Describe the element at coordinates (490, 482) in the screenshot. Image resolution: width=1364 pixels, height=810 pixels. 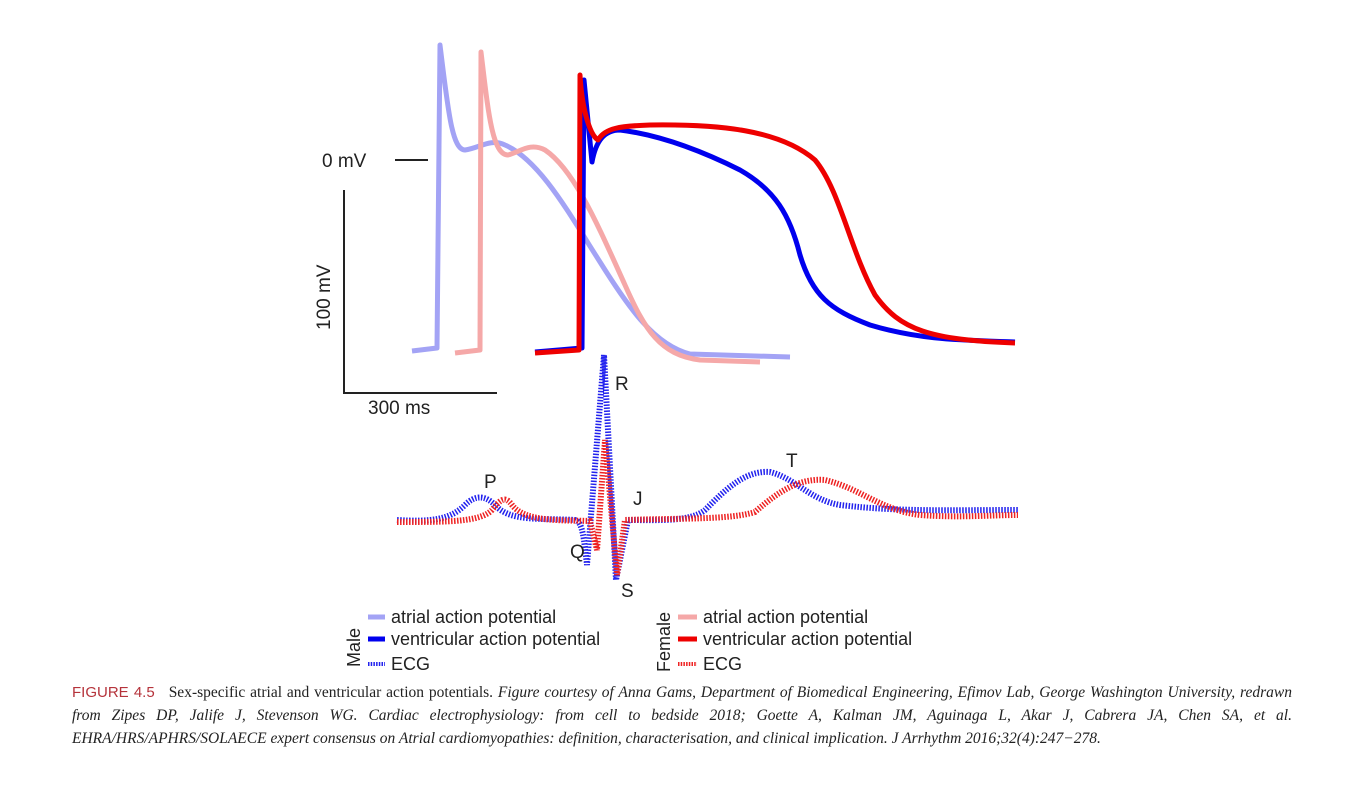
I see `ecg-p-label: P` at that location.